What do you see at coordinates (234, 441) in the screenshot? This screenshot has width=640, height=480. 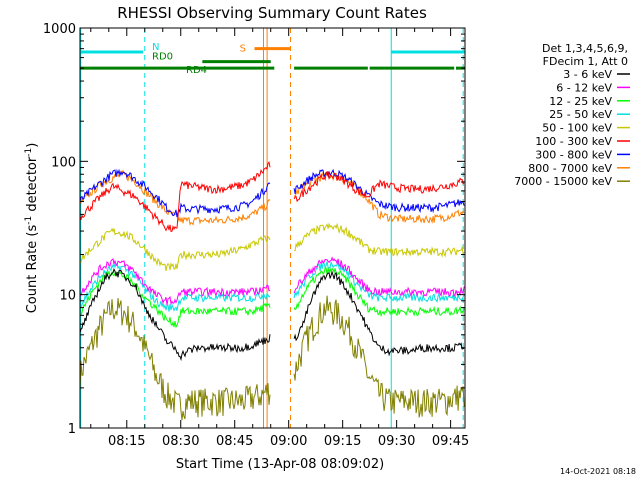 I see `x-tick-label-2: 08:45` at bounding box center [234, 441].